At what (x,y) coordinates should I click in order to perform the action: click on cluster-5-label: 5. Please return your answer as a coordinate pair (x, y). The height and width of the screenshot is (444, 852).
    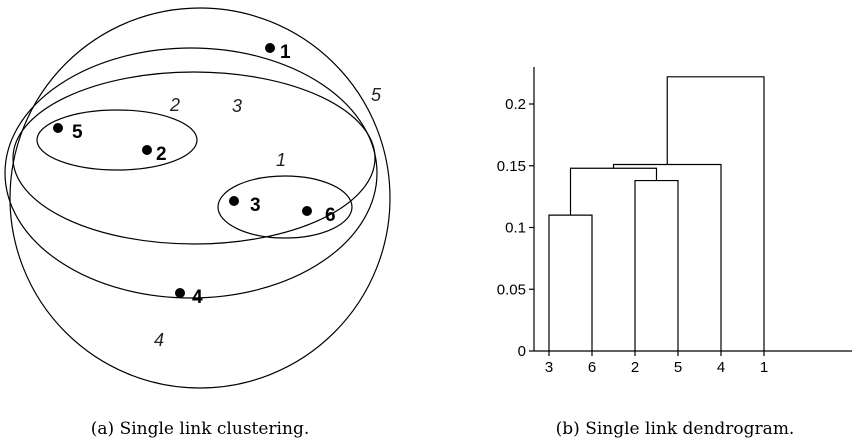
    Looking at the image, I should click on (376, 95).